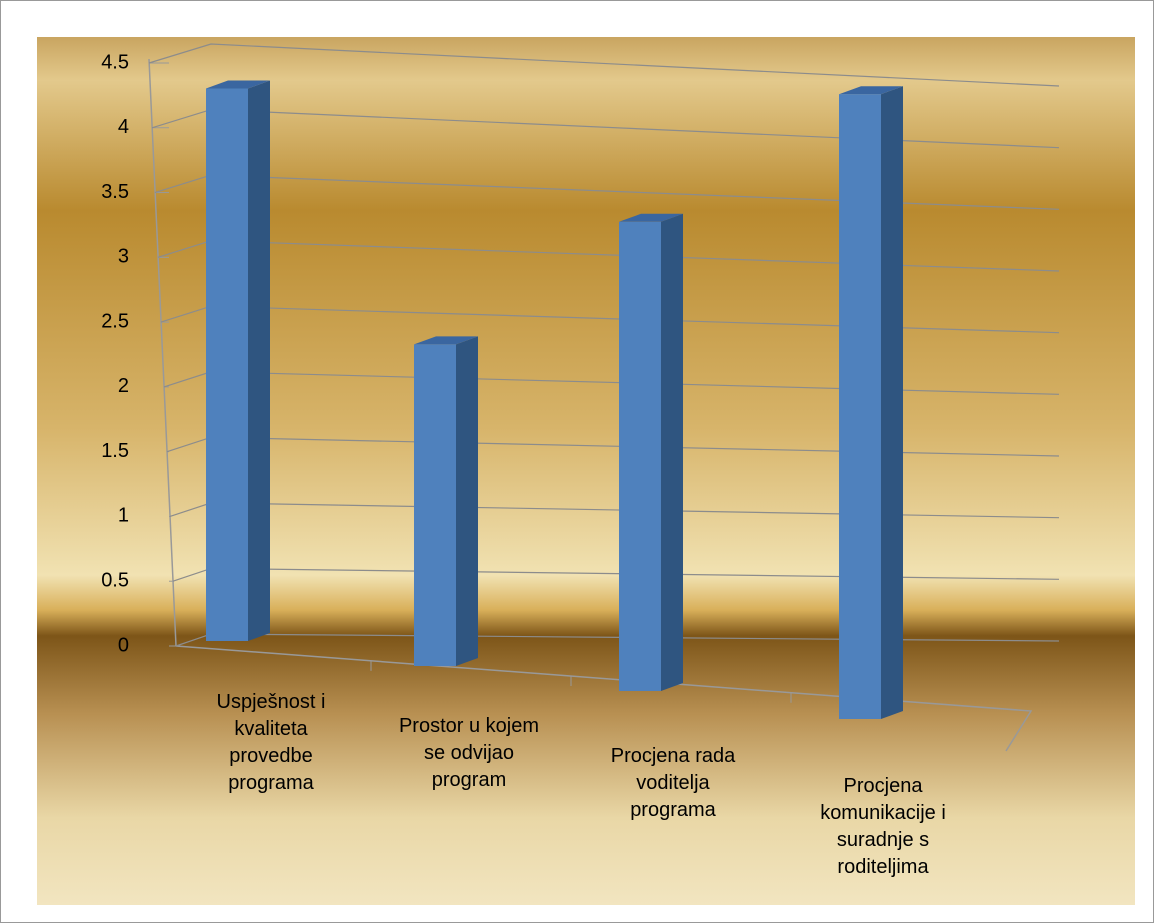 The image size is (1154, 924). What do you see at coordinates (271, 742) in the screenshot?
I see `x-tick-label: Uspješnost i kvaliteta provedbe programa` at bounding box center [271, 742].